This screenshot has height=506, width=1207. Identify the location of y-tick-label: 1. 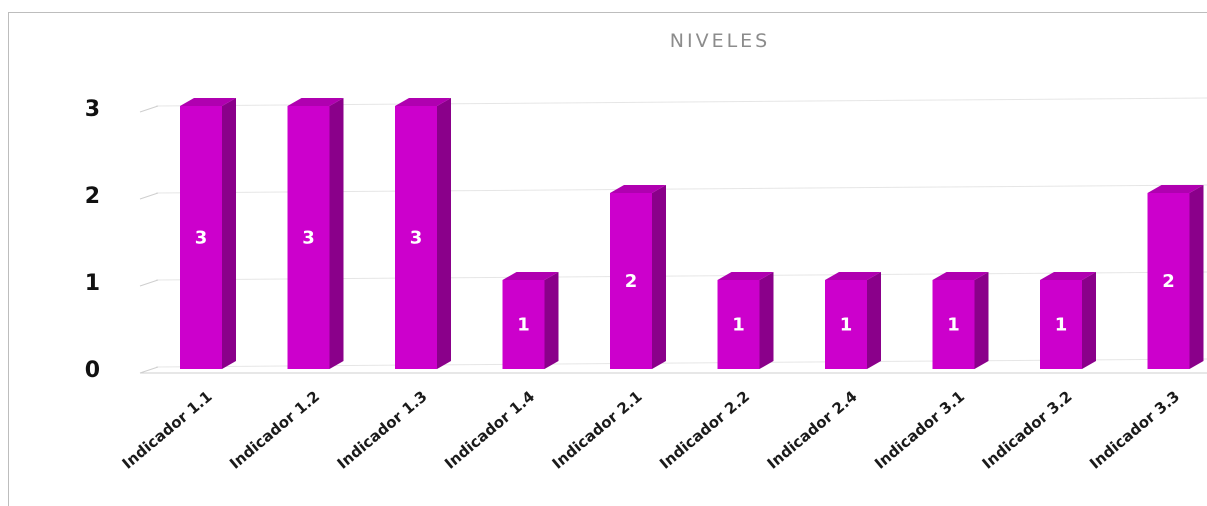
(92, 283).